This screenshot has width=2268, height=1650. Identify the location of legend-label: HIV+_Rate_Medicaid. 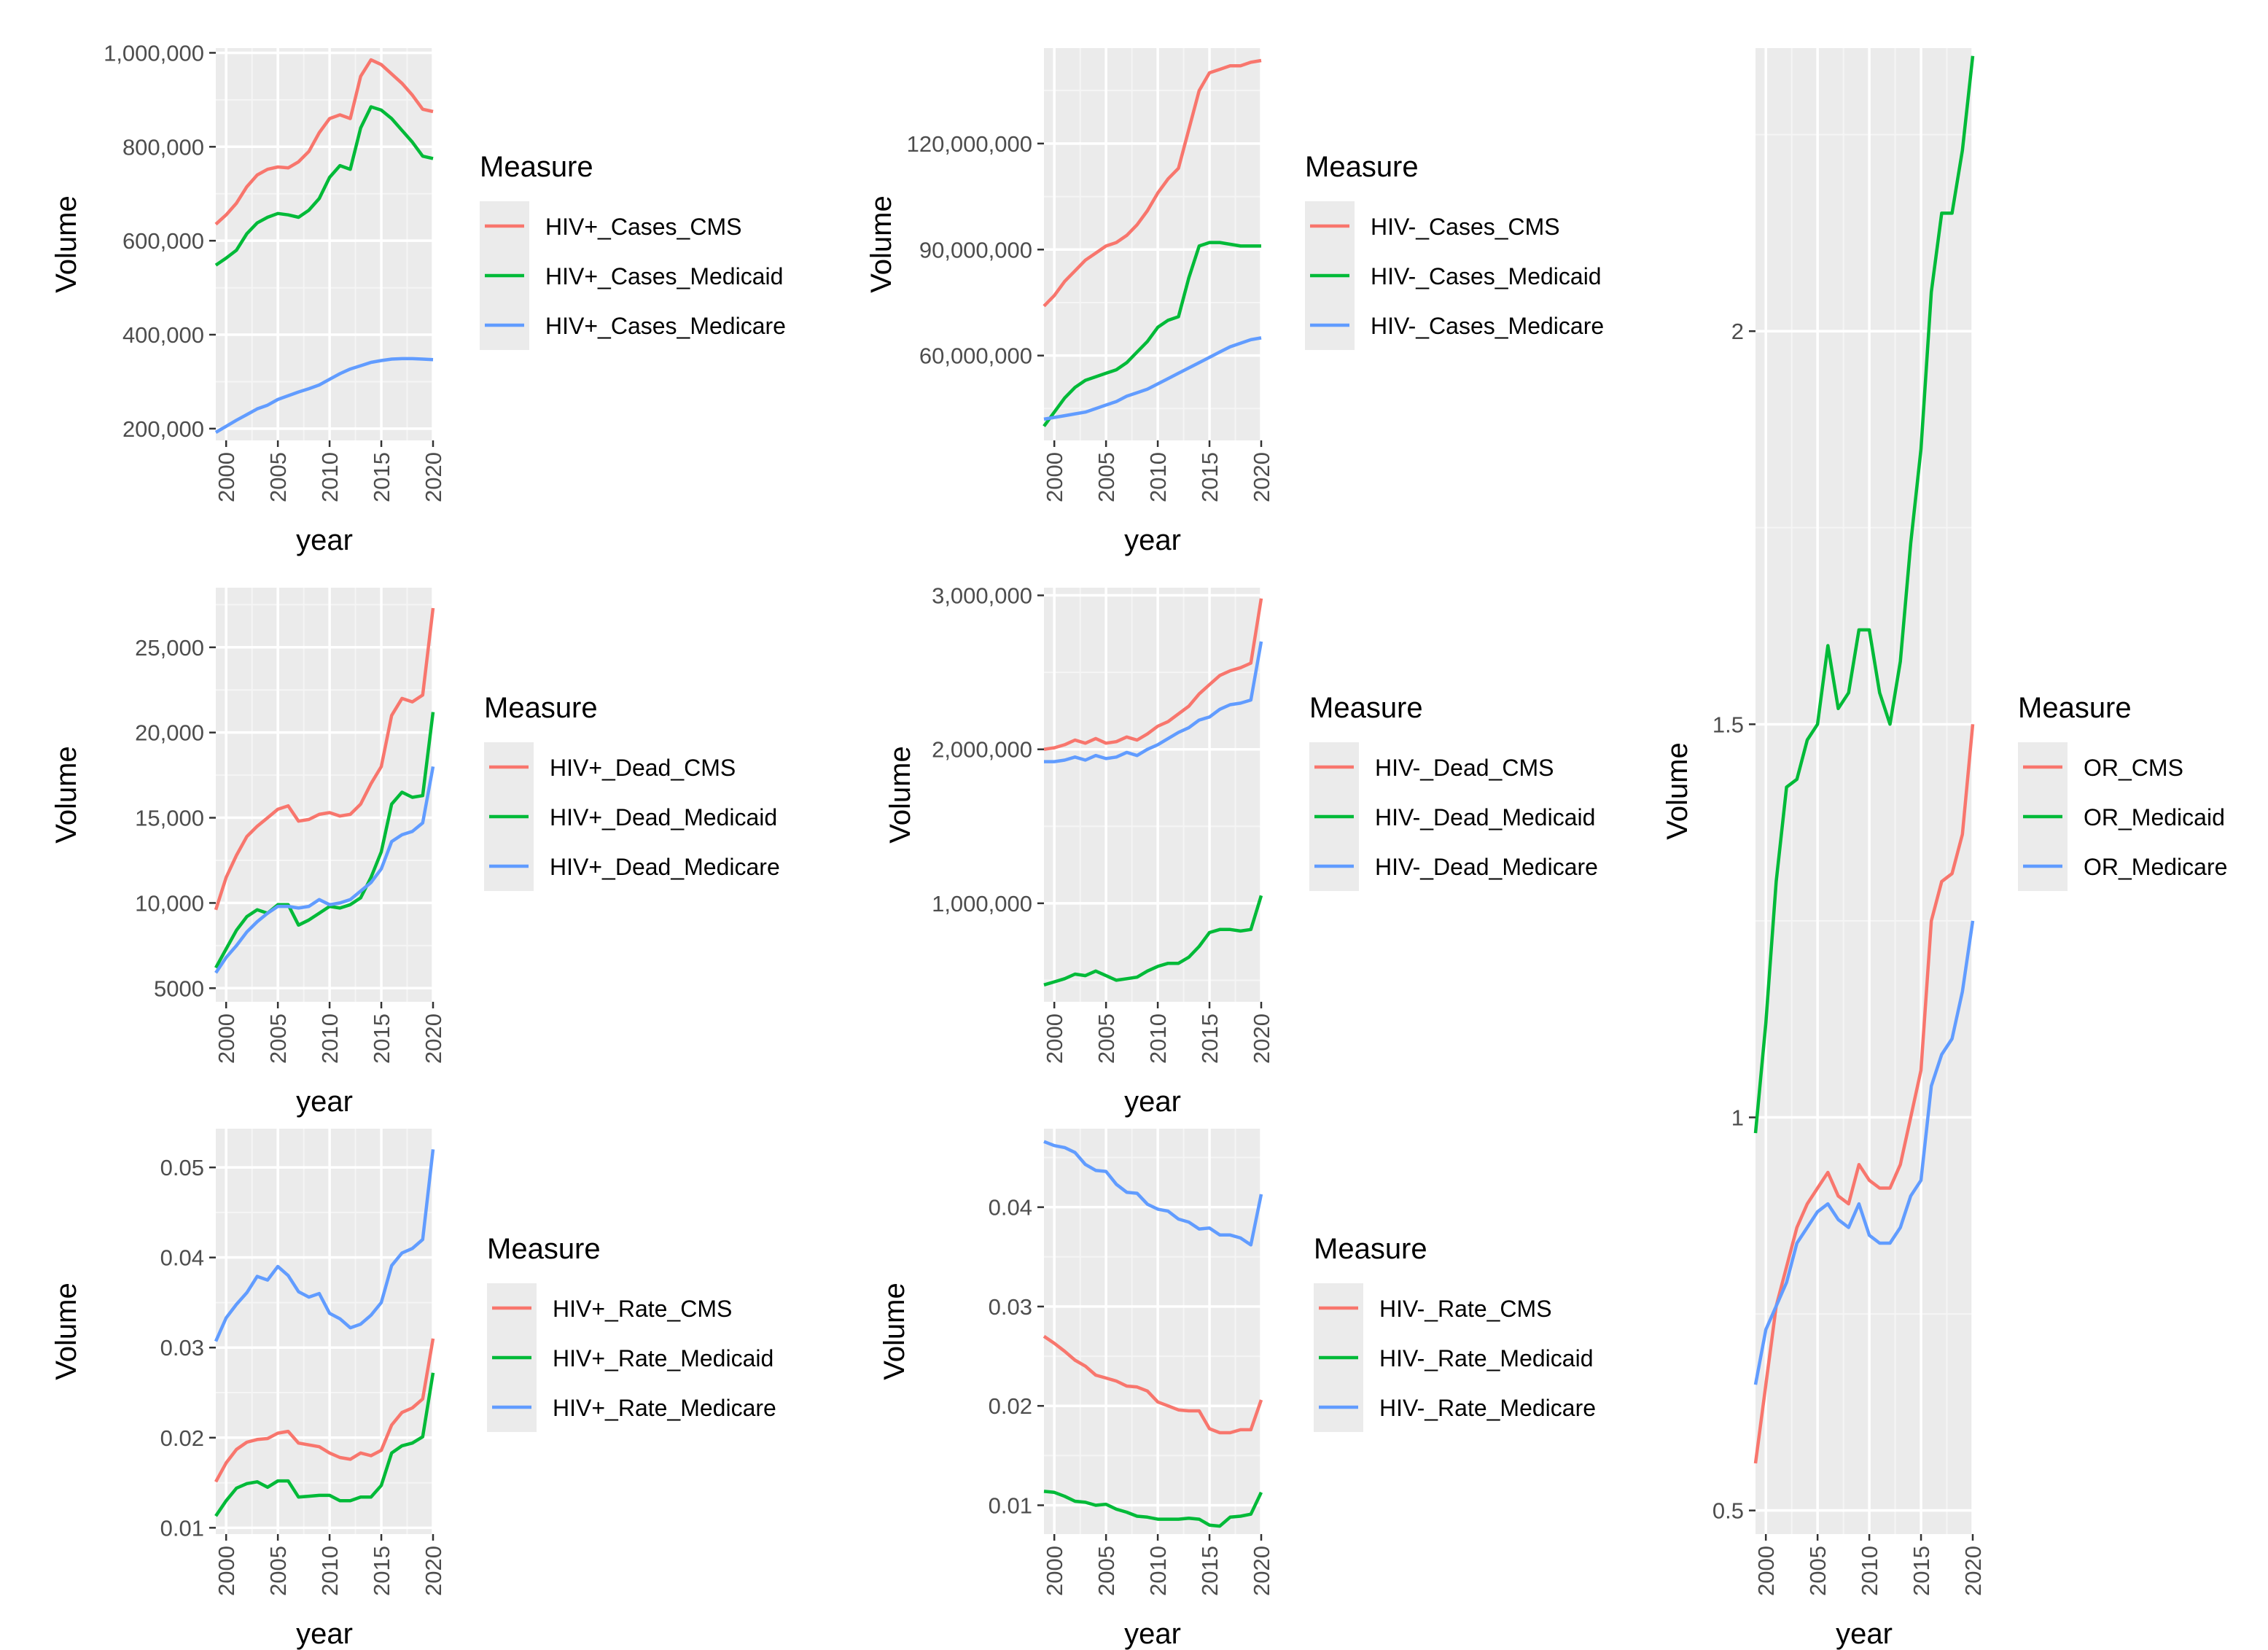
(663, 1358).